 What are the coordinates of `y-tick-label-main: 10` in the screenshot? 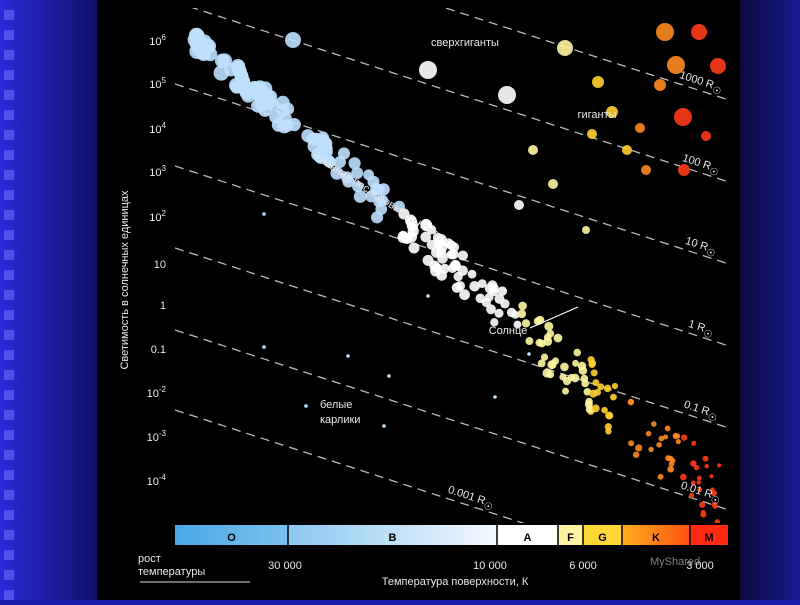 It's located at (155, 173).